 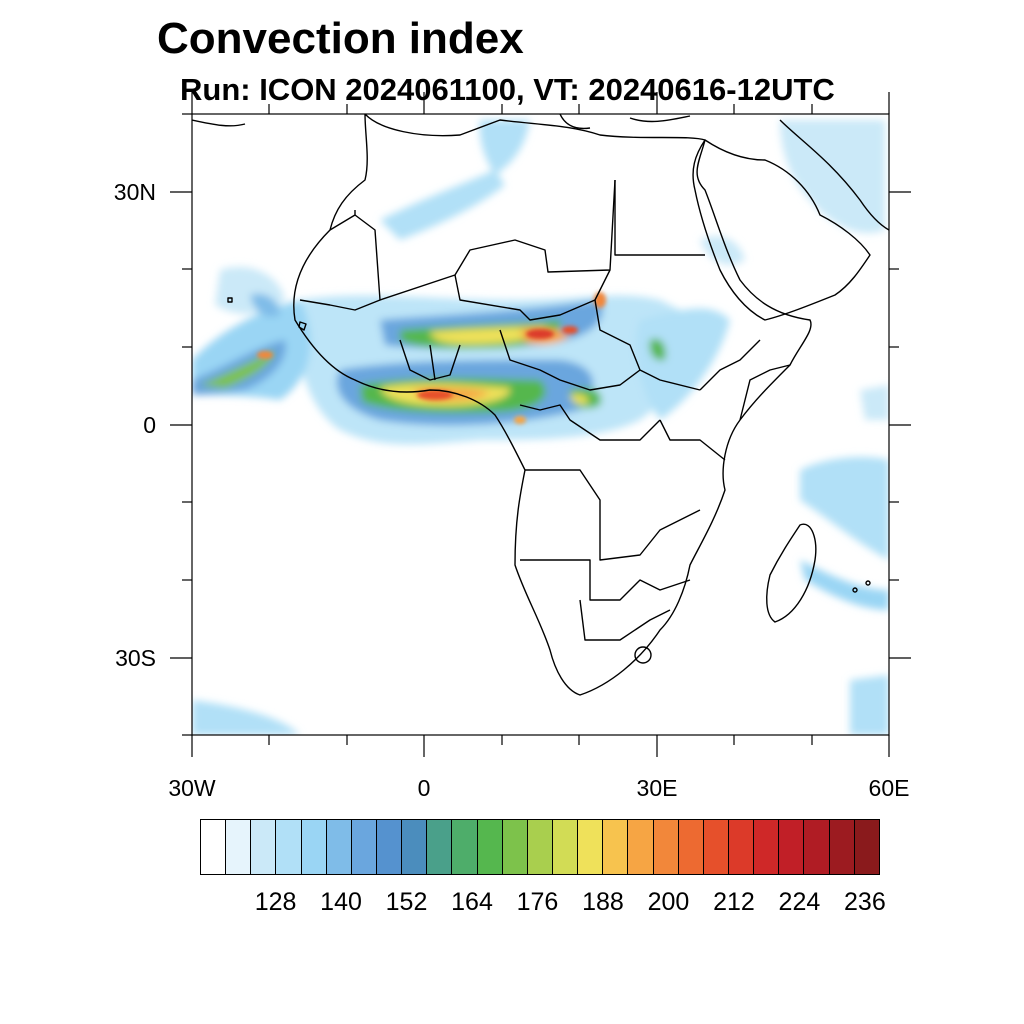 I want to click on lat-label-30n: 30N, so click(x=134, y=192).